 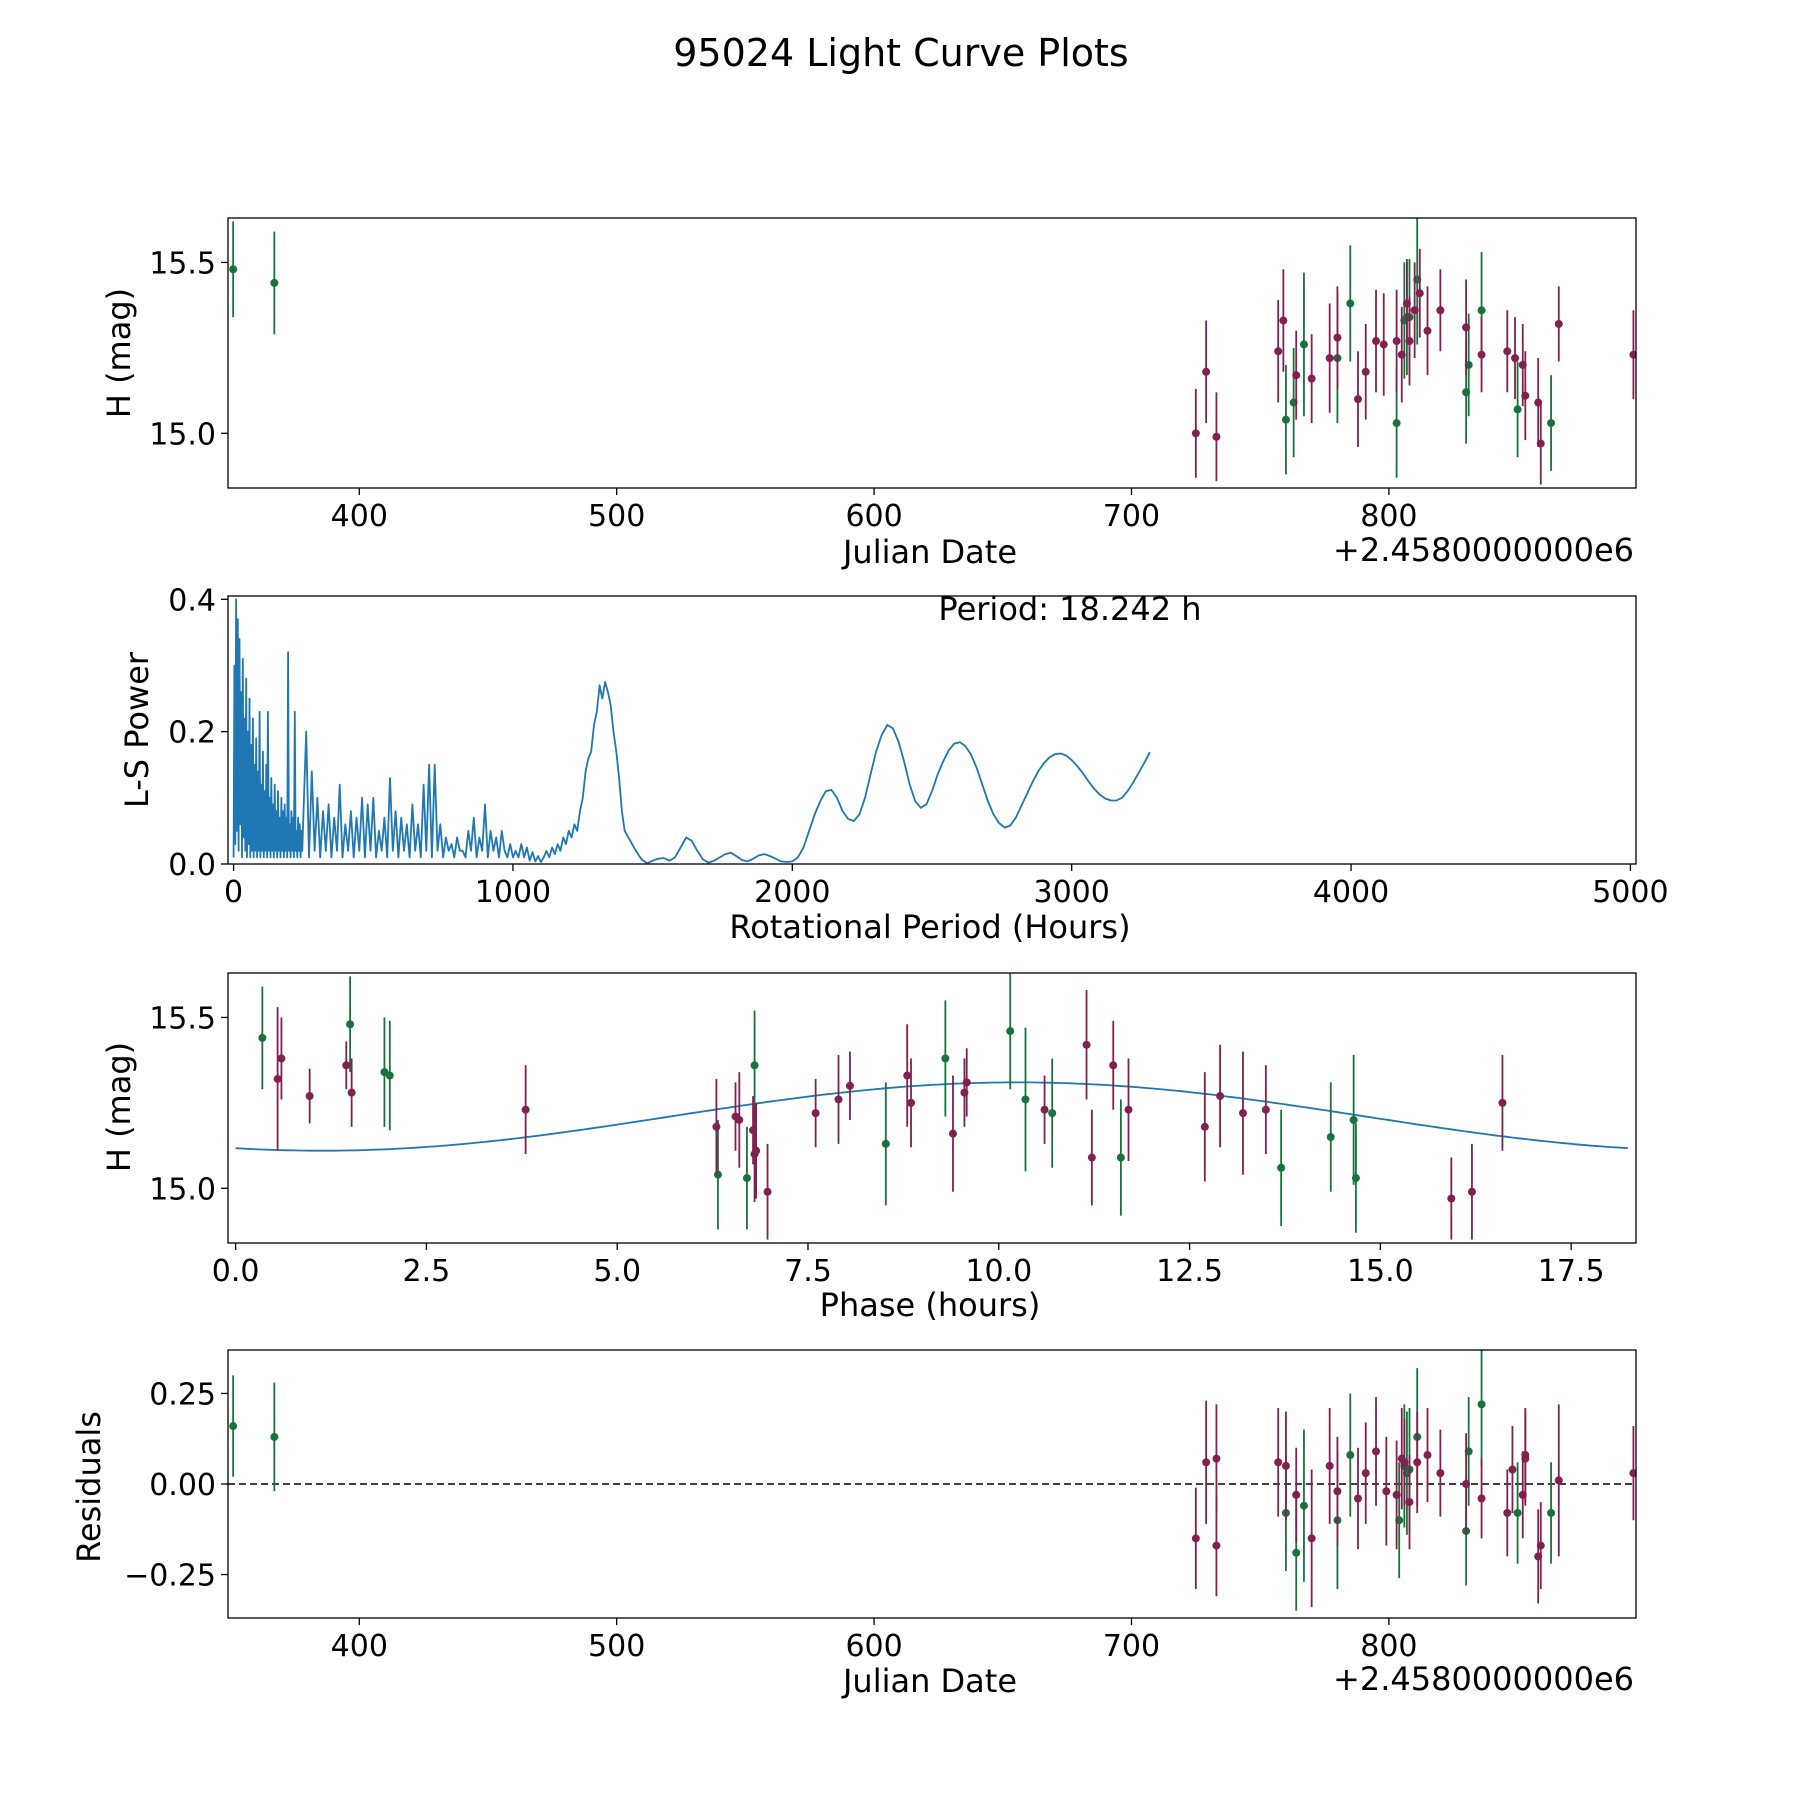 I want to click on periodogram-xtick-label: 0, so click(x=233, y=892).